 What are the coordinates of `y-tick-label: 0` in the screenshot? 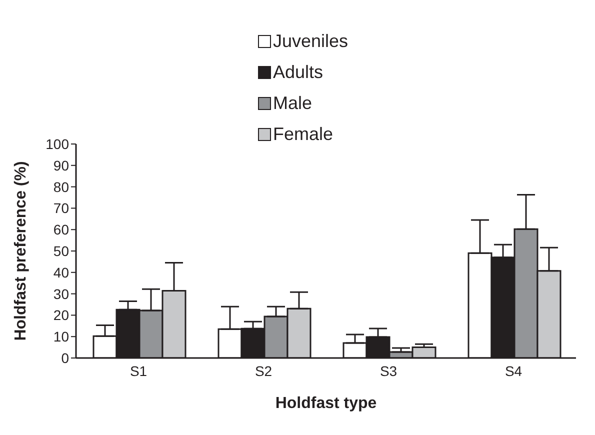 It's located at (65, 358).